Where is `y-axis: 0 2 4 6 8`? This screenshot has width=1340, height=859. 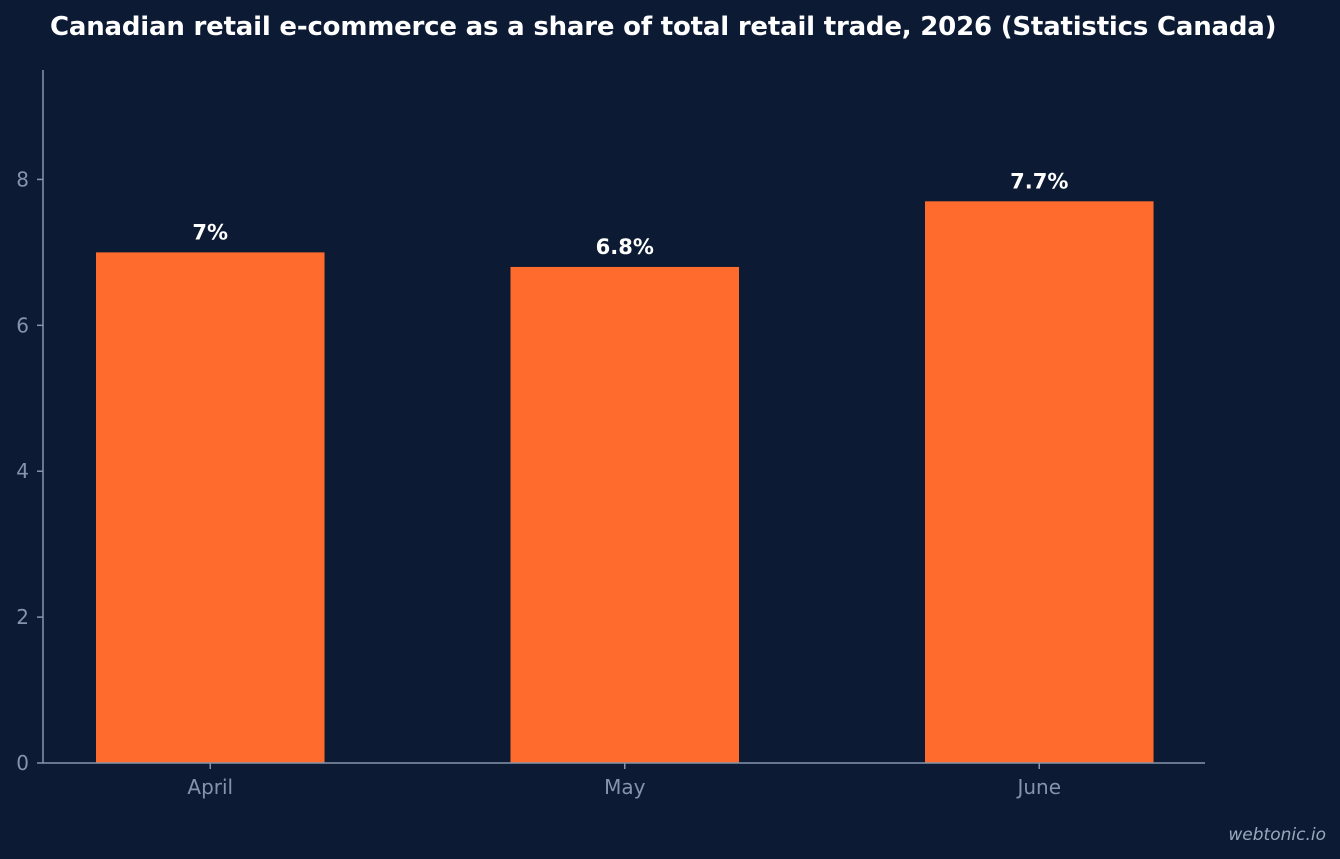
y-axis: 0 2 4 6 8 is located at coordinates (30, 422).